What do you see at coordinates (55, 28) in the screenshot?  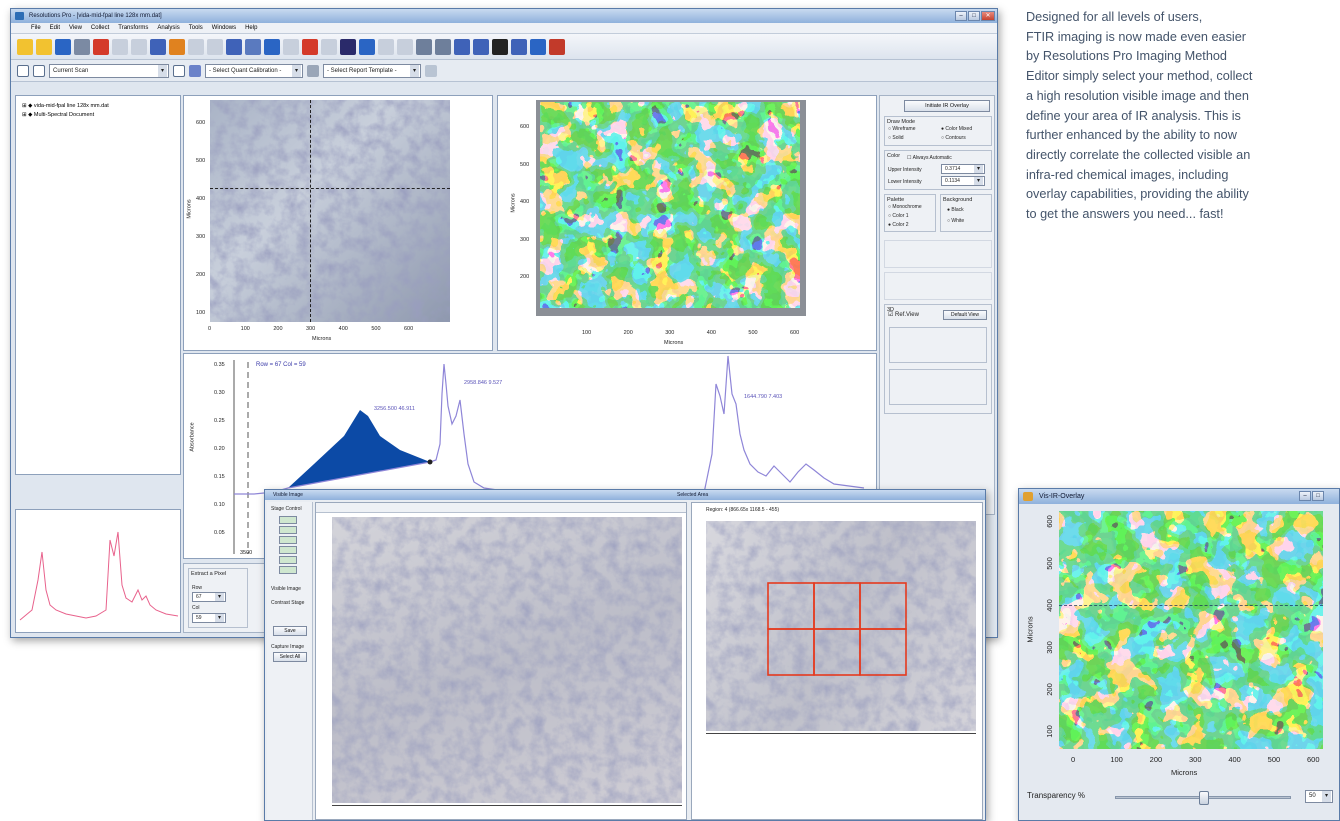 I see `menu-item-edit: Edit` at bounding box center [55, 28].